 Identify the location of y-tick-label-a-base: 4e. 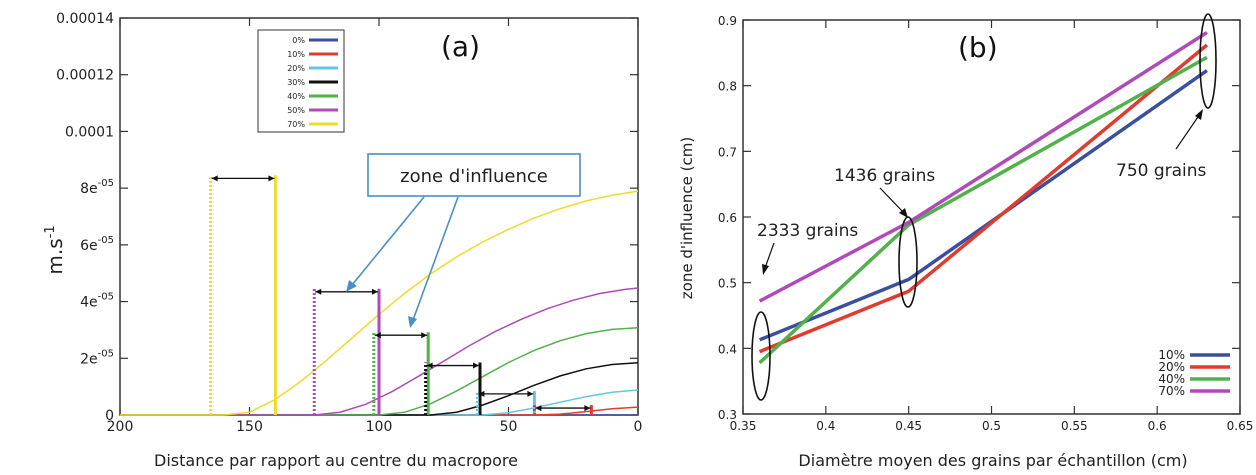
(89, 303).